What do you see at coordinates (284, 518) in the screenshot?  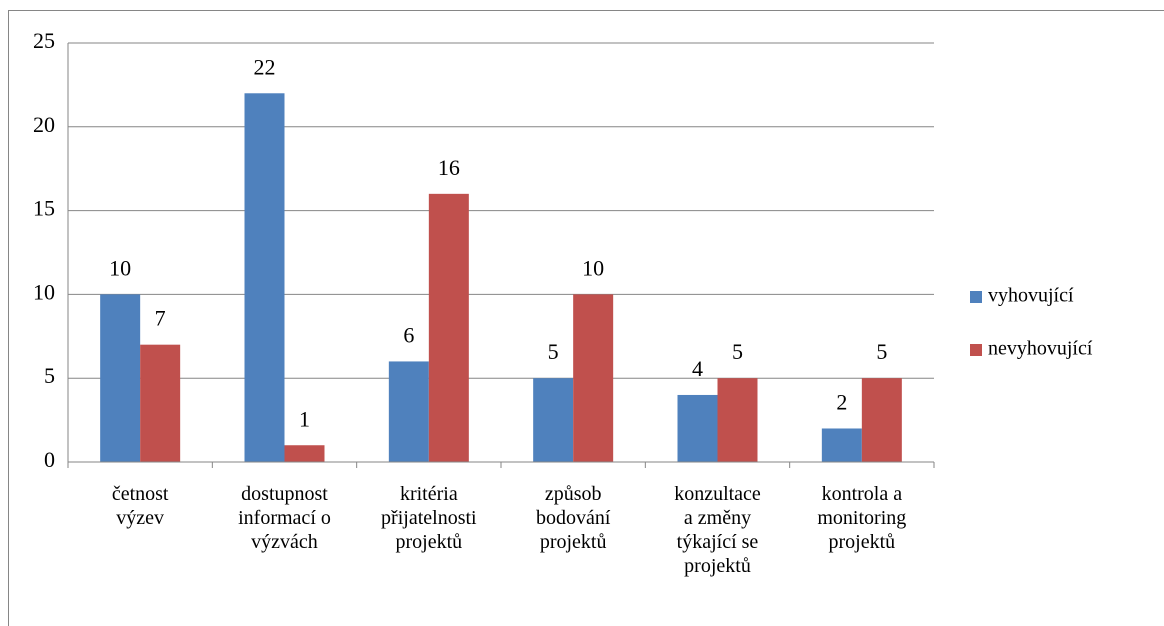 I see `x-tick-label: dostupnost informací o výzvách` at bounding box center [284, 518].